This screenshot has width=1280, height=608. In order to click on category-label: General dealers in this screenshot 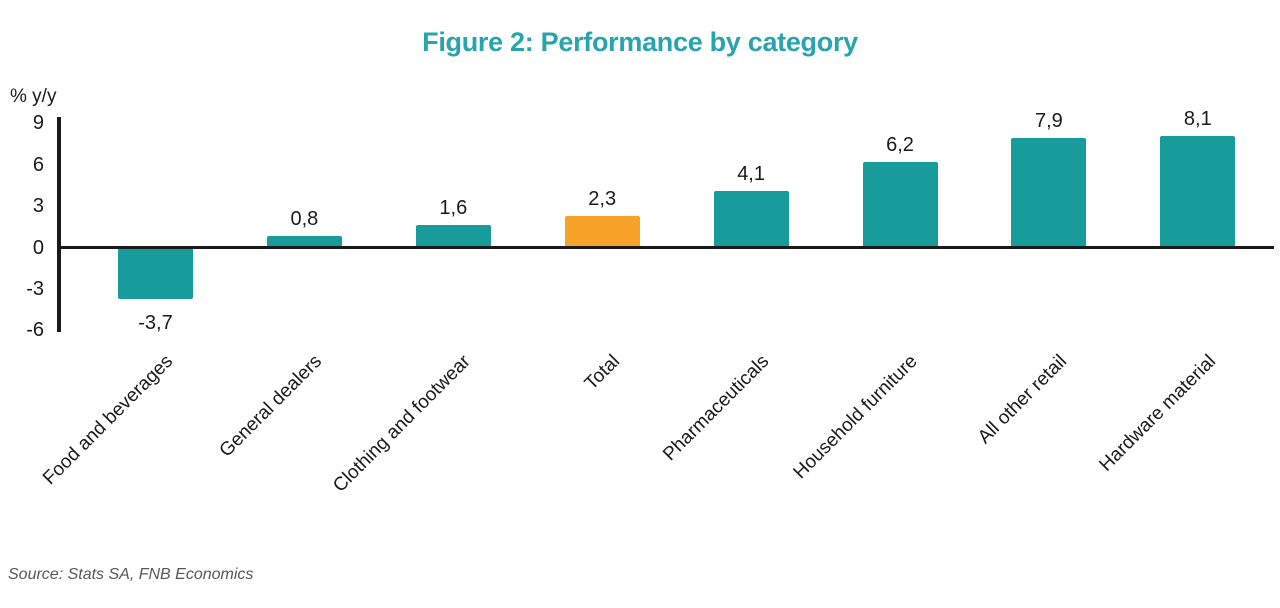, I will do `click(271, 406)`.